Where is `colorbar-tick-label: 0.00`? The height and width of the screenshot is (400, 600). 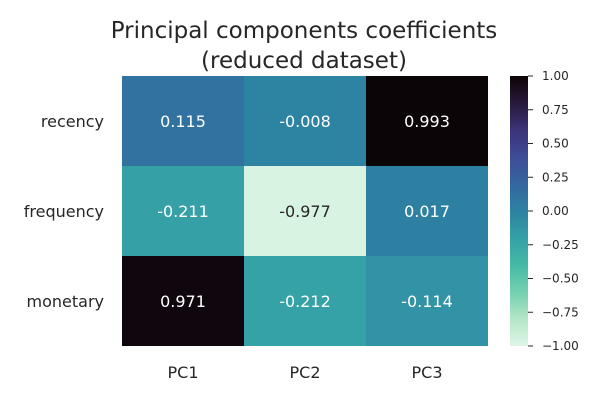
colorbar-tick-label: 0.00 is located at coordinates (555, 211).